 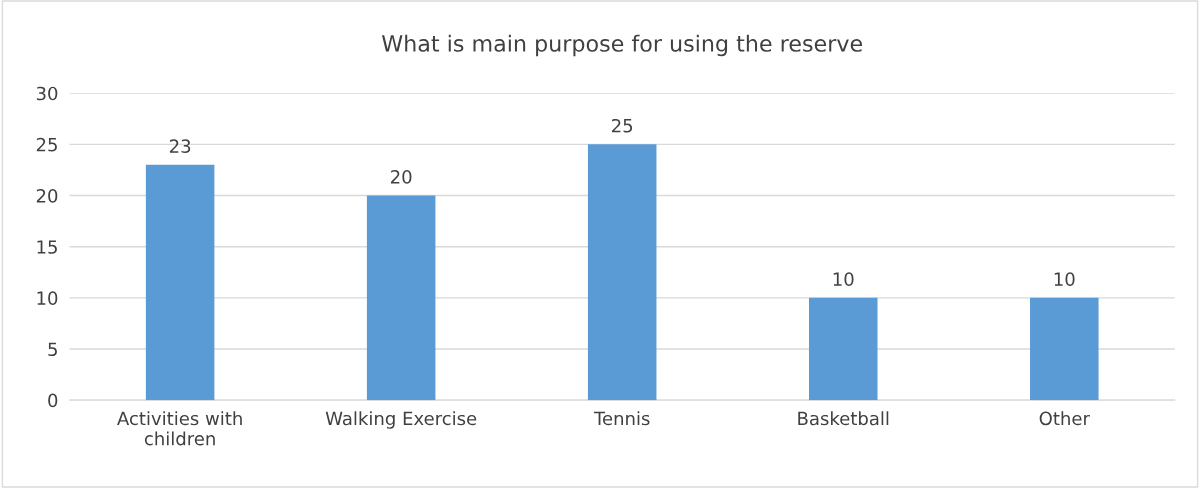 What do you see at coordinates (401, 420) in the screenshot?
I see `x-tick-label: Walking Exercise` at bounding box center [401, 420].